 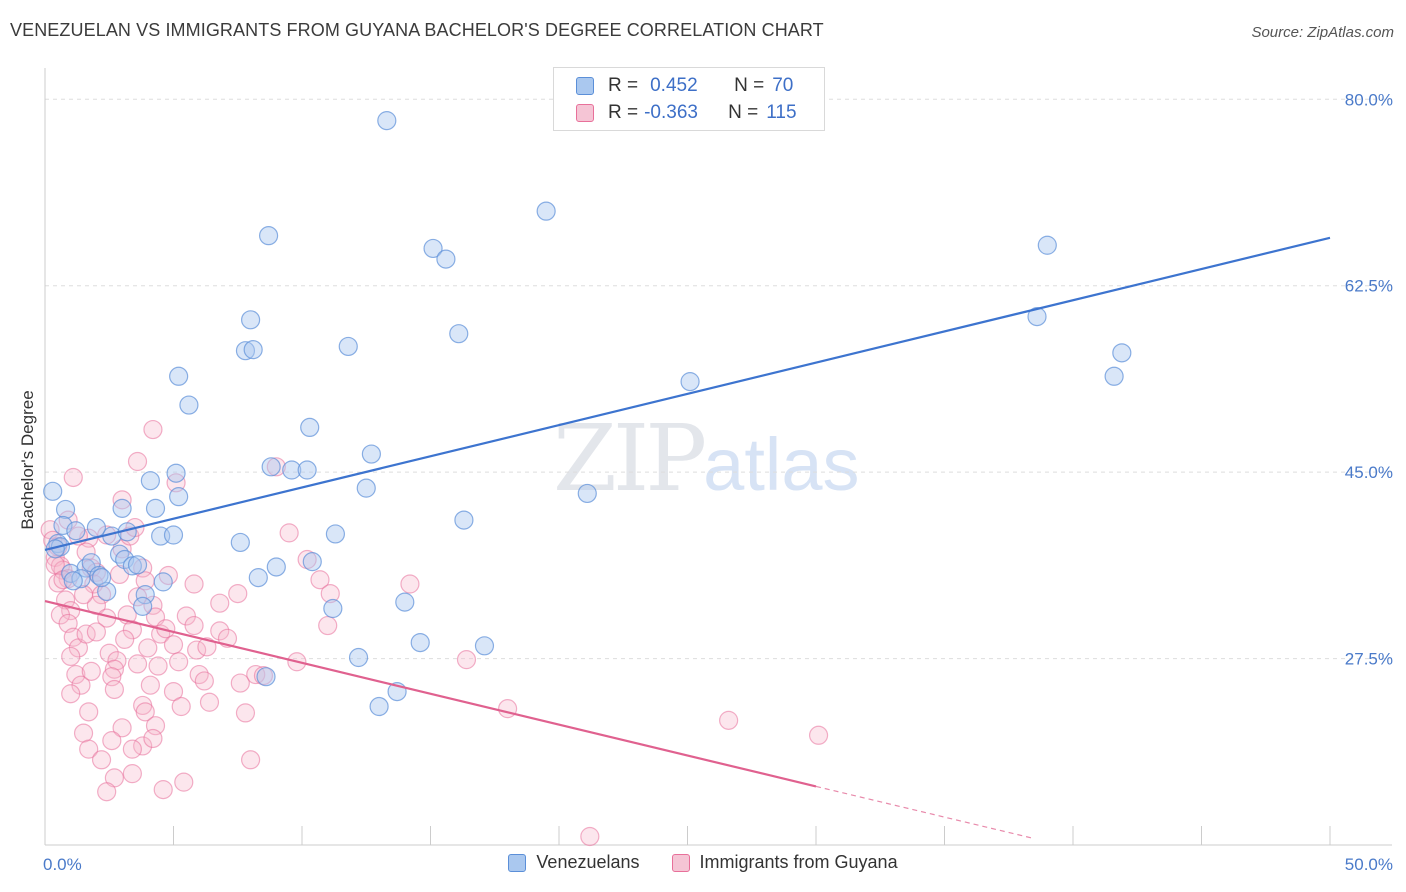 I want to click on x-tick-label: 0.0%, so click(x=62, y=864).